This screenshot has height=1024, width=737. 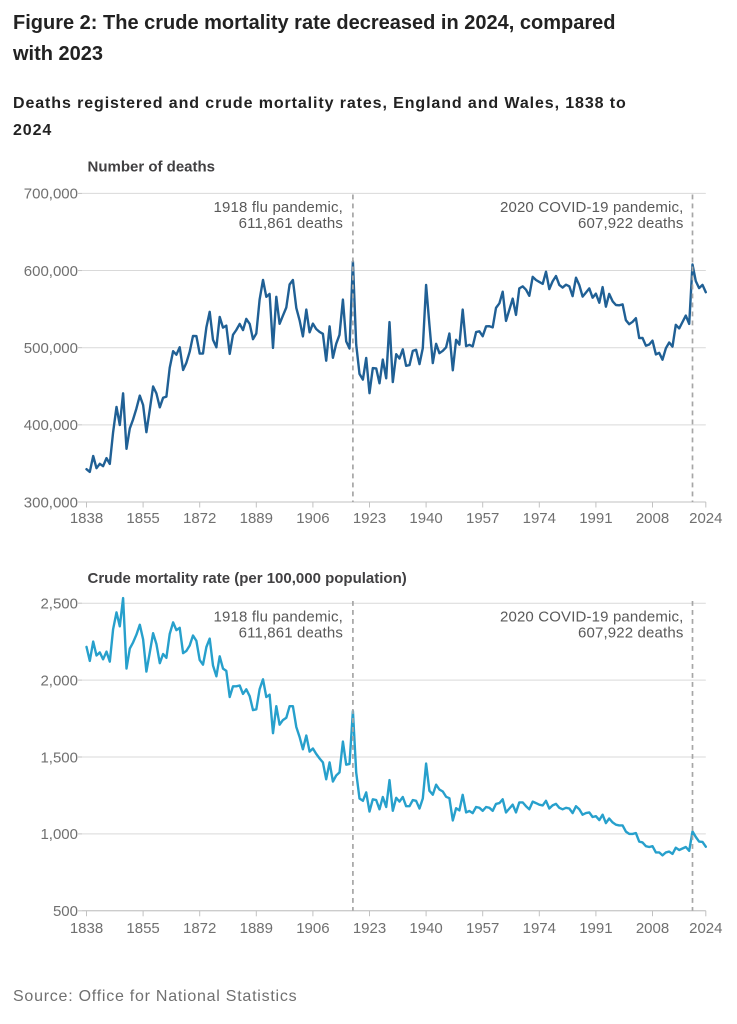 What do you see at coordinates (59, 757) in the screenshot?
I see `svg-text: 1,500` at bounding box center [59, 757].